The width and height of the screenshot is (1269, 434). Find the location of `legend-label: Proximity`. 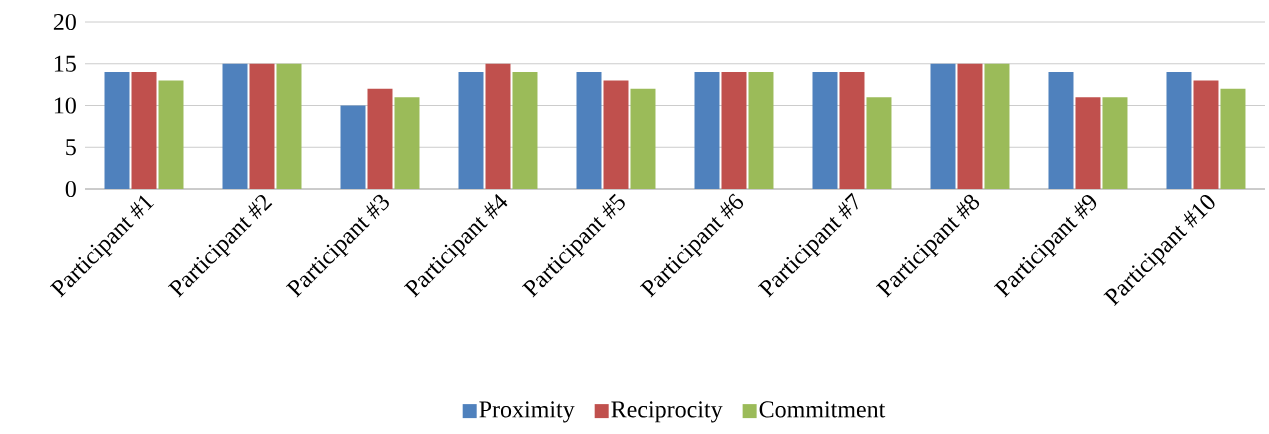

legend-label: Proximity is located at coordinates (527, 412).